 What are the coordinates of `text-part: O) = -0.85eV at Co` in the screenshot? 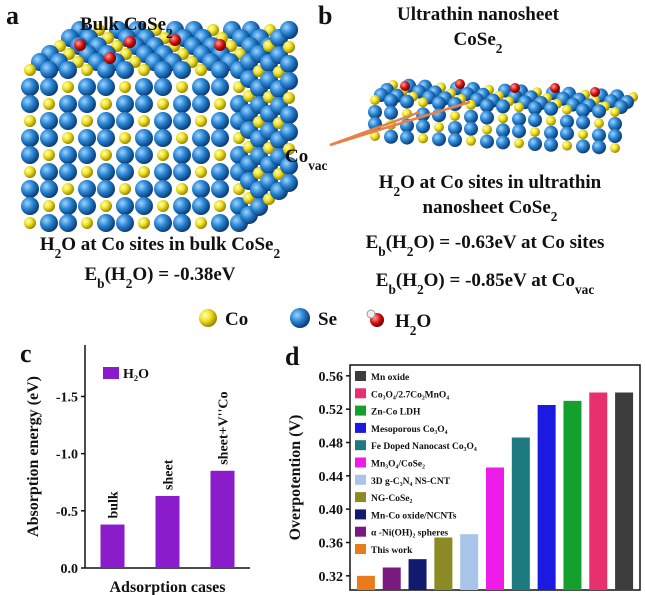 It's located at (499, 280).